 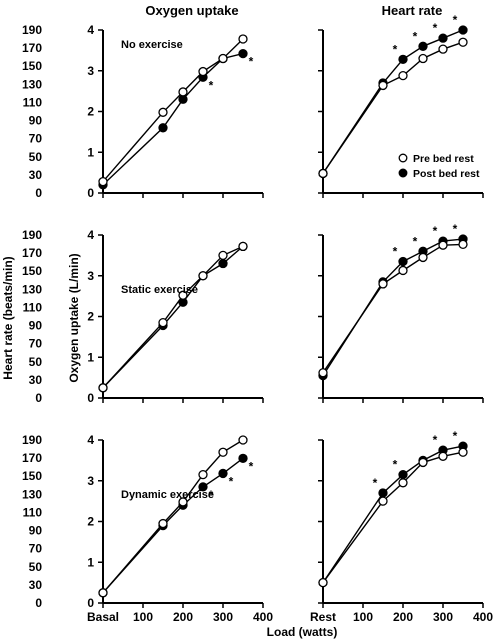 I want to click on panel-6: Rest 100 200 300 400 * * * *, so click(x=401, y=526).